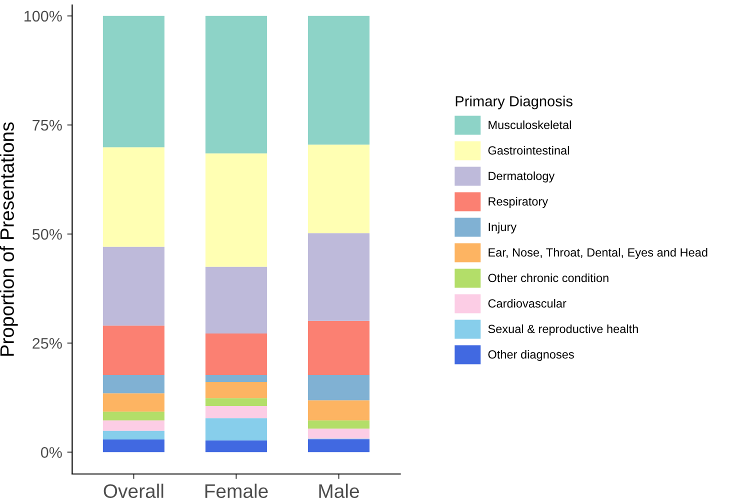 This screenshot has width=744, height=500. Describe the element at coordinates (47, 343) in the screenshot. I see `y-tick-label: 25%` at that location.